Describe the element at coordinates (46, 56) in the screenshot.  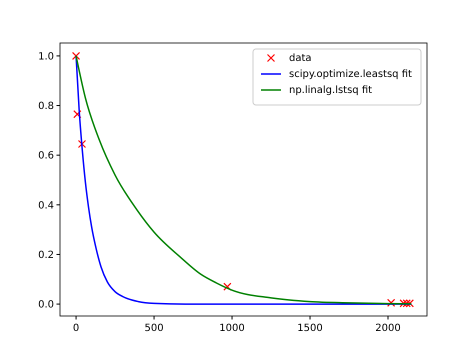
I see `y-tick-label: 1.0` at that location.